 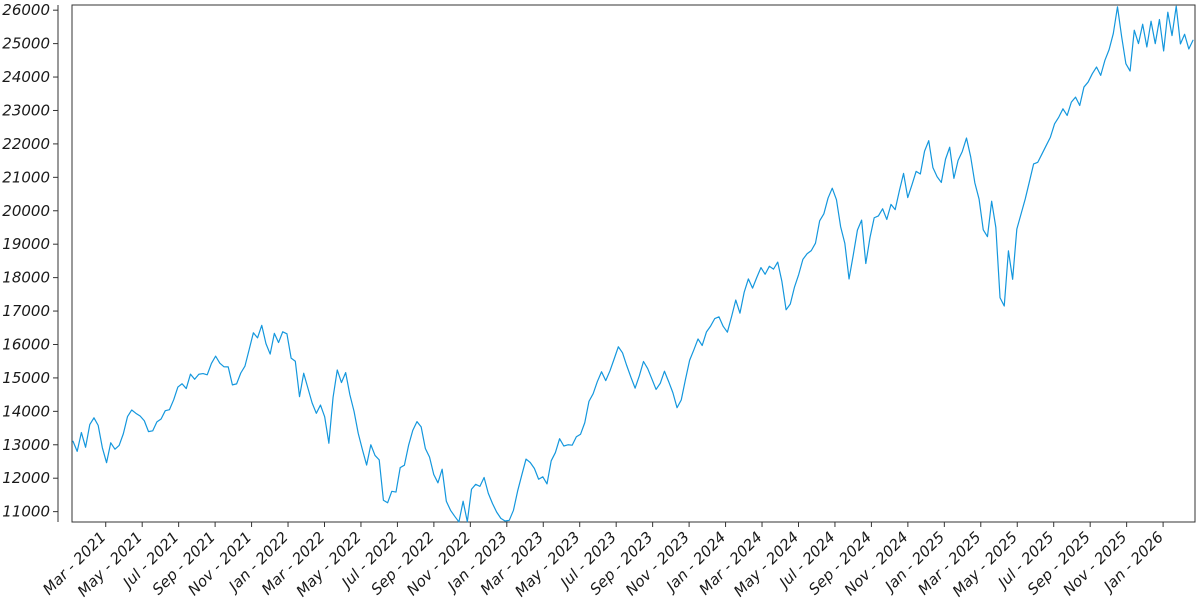 What do you see at coordinates (26, 278) in the screenshot?
I see `y-tick-label: 18000` at bounding box center [26, 278].